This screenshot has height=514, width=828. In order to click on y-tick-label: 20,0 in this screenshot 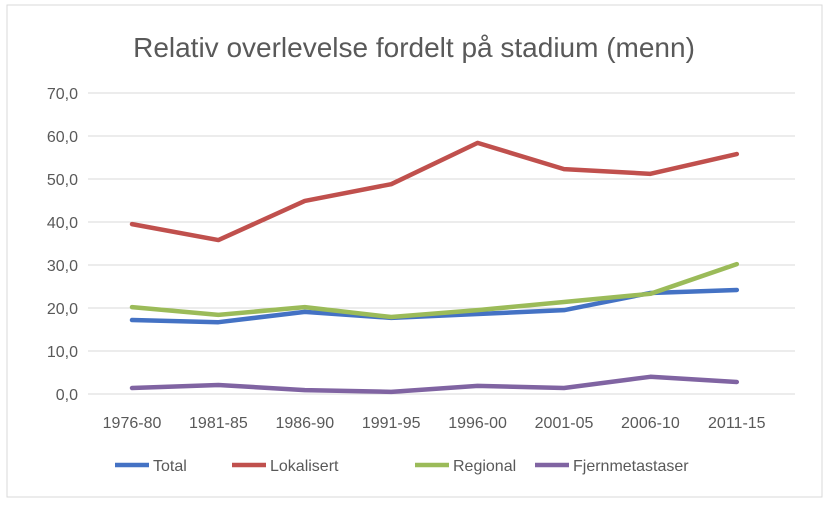, I will do `click(62, 309)`.